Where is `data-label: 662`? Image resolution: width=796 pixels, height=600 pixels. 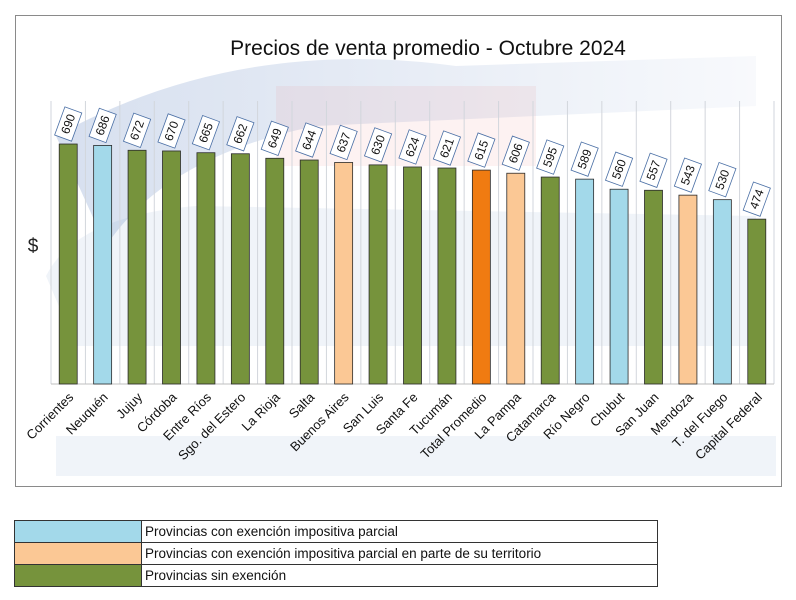
data-label: 662 is located at coordinates (240, 134).